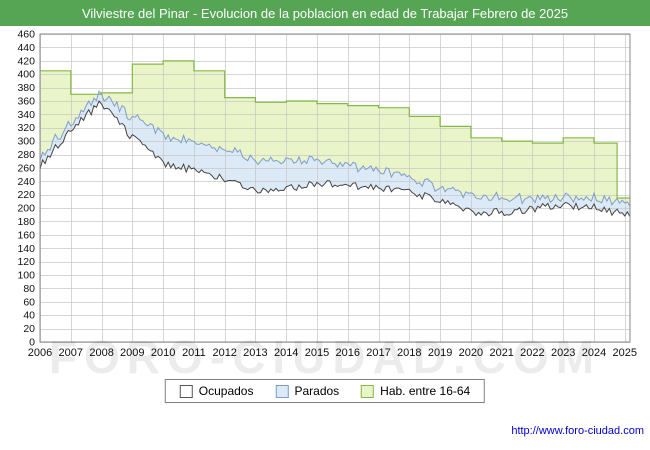 This screenshot has height=450, width=650. I want to click on svg-text: 440, so click(26, 48).